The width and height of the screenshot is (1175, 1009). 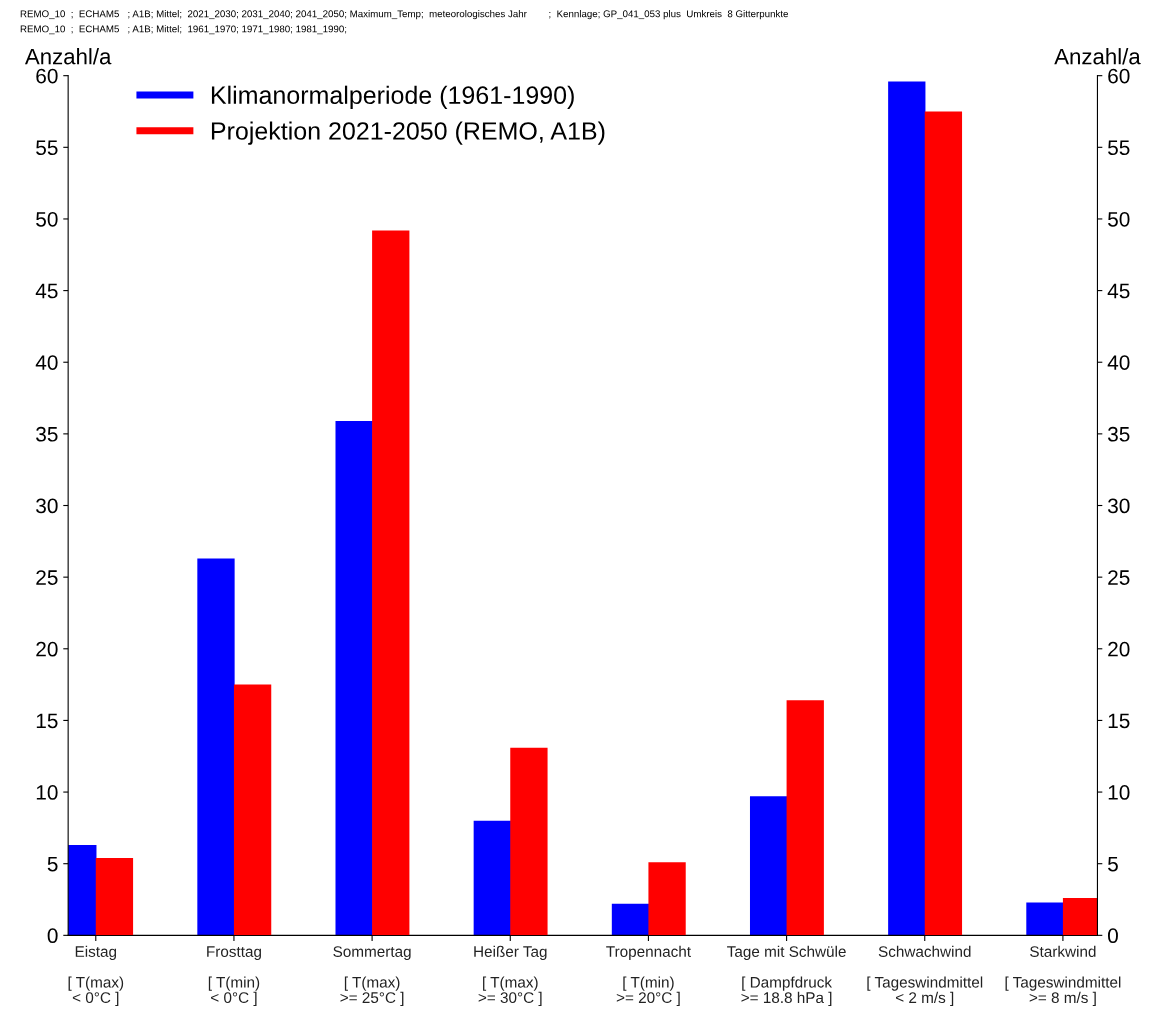 What do you see at coordinates (1063, 976) in the screenshot?
I see `category-label: Starkwind [ Tageswindmittel >= 8 m/s ]` at bounding box center [1063, 976].